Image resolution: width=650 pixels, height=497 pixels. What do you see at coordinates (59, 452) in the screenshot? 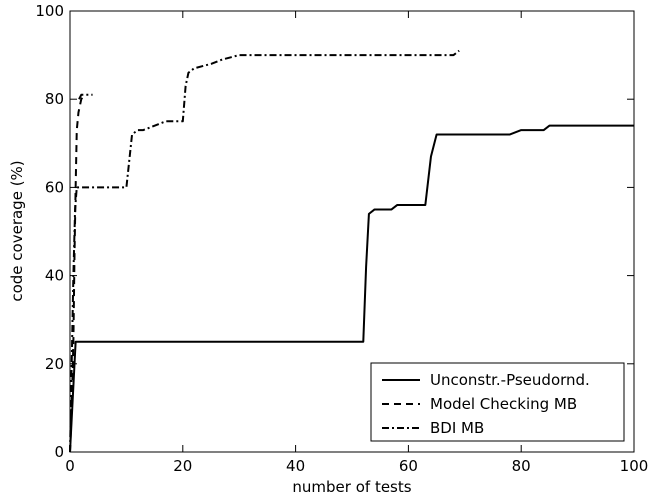
I see `y-tick-label: 0` at bounding box center [59, 452].